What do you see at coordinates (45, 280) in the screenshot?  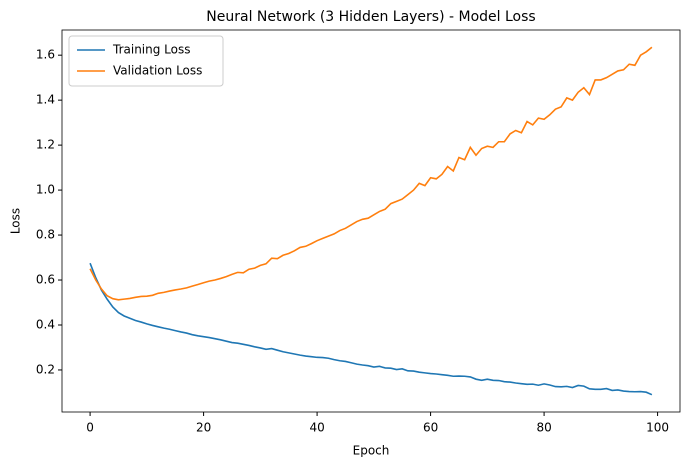 I see `y-tick-label: 0.6` at bounding box center [45, 280].